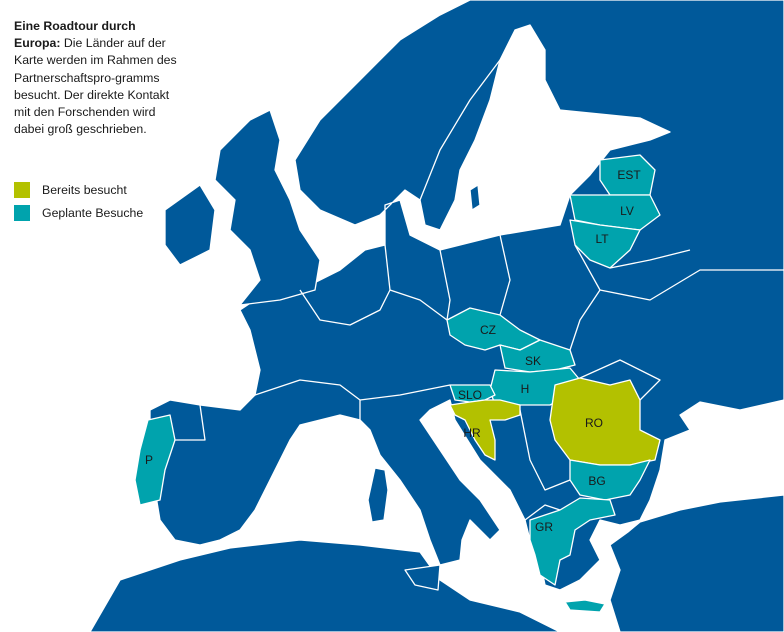  Describe the element at coordinates (525, 389) in the screenshot. I see `label-h: H` at that location.